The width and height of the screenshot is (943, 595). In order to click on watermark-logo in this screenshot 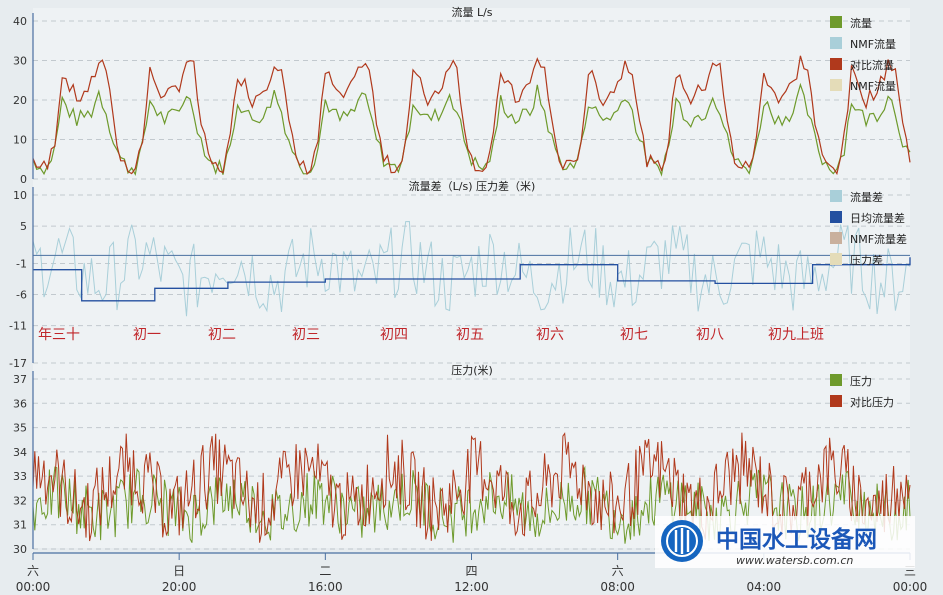, I will do `click(682, 541)`.